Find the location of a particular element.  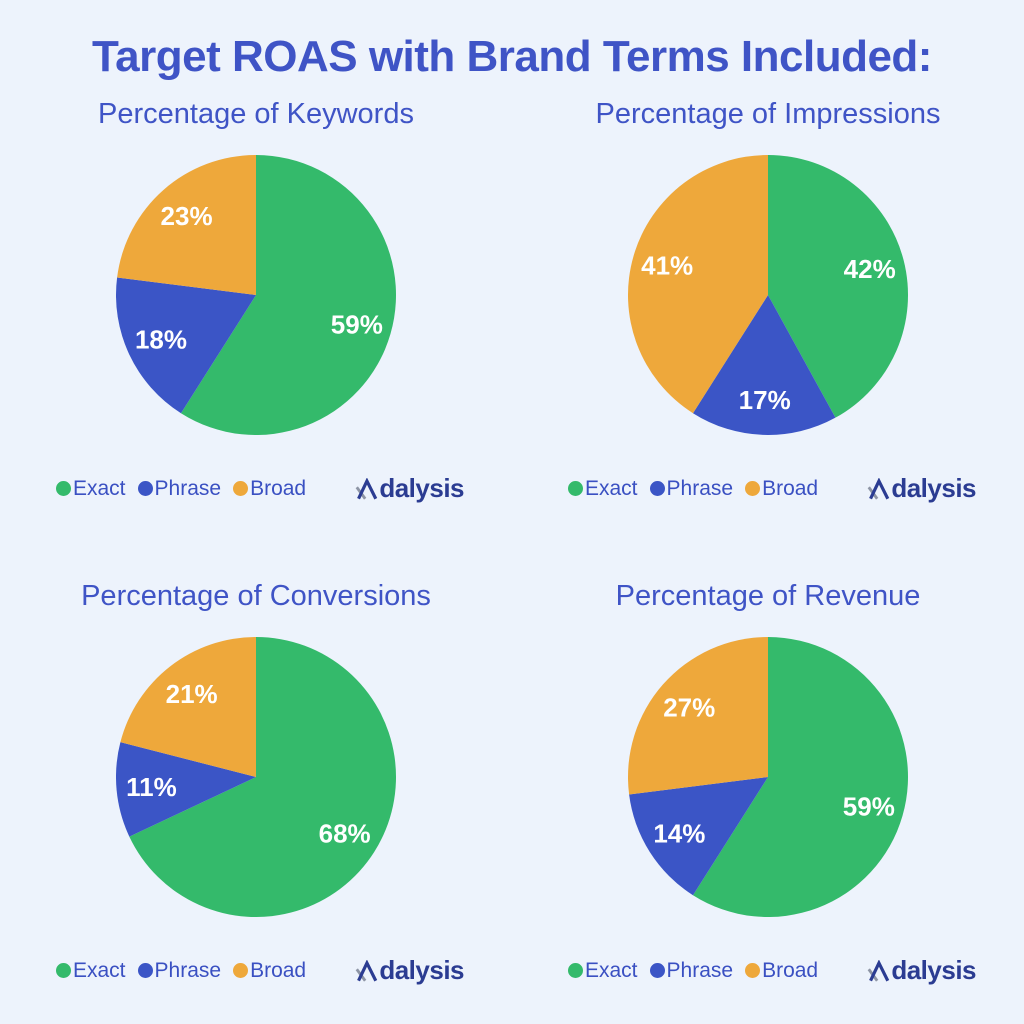

keywords-pie-chart: 59% 18% 23% is located at coordinates (256, 295).